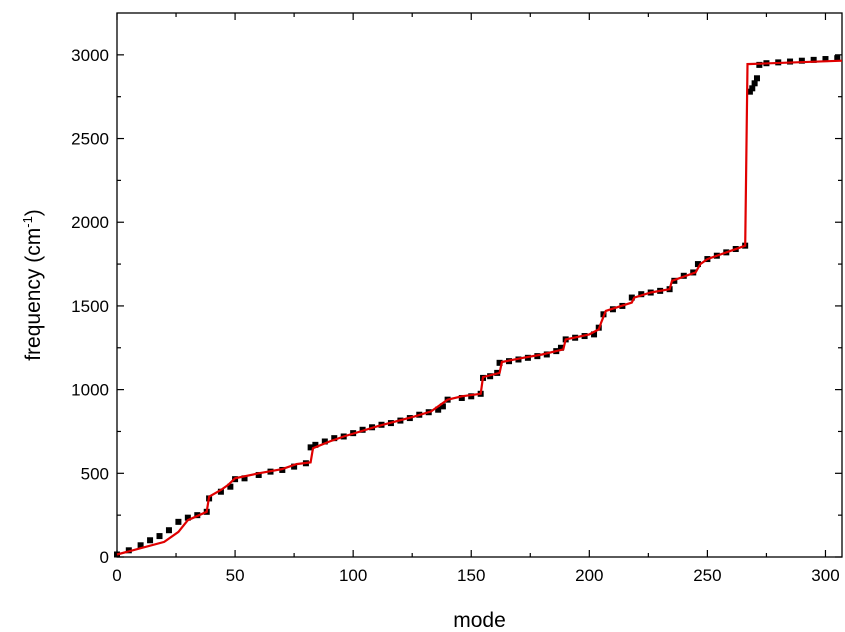 This screenshot has height=632, width=845. Describe the element at coordinates (90, 55) in the screenshot. I see `y-tick-label: 3000` at that location.